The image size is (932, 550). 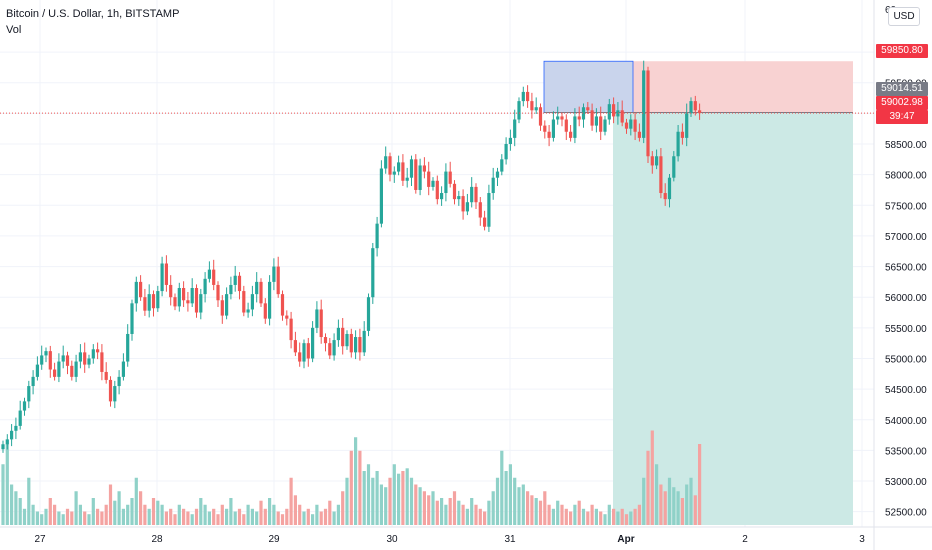 What do you see at coordinates (274, 539) in the screenshot?
I see `x-tick-label: 29` at bounding box center [274, 539].